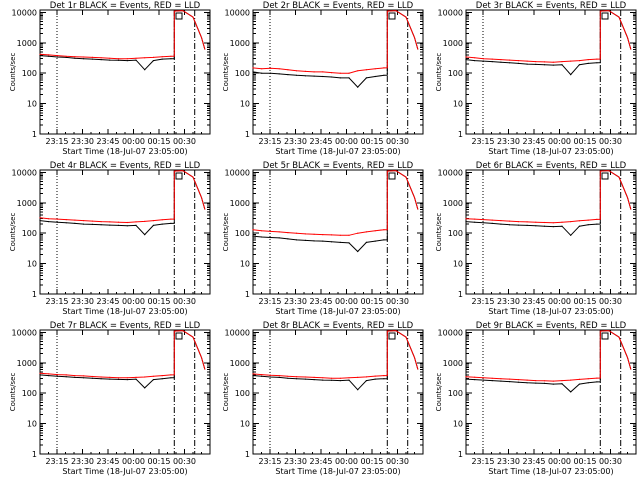 This screenshot has height=480, width=640. I want to click on chart-title: Det 8r BLACK = Events, RED = LLD, so click(338, 326).